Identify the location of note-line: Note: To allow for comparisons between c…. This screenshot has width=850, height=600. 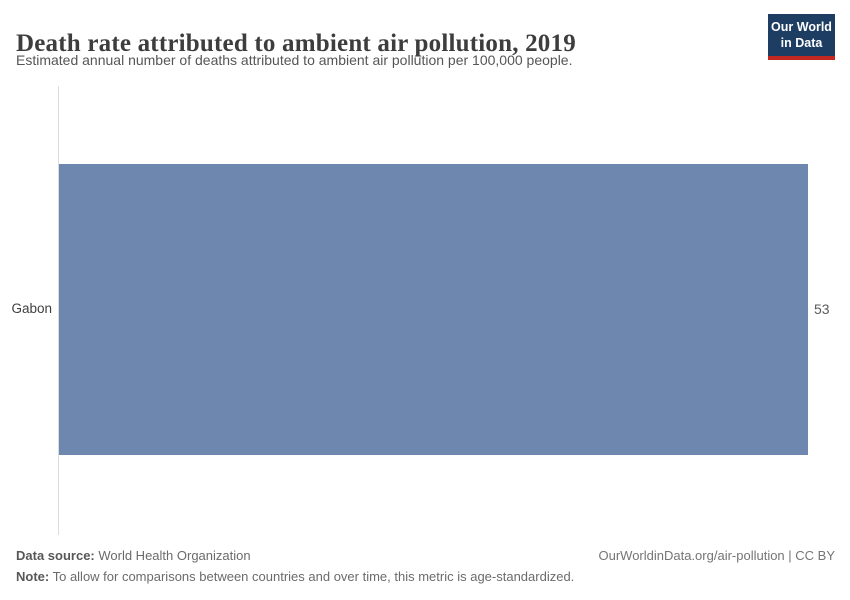
(295, 576).